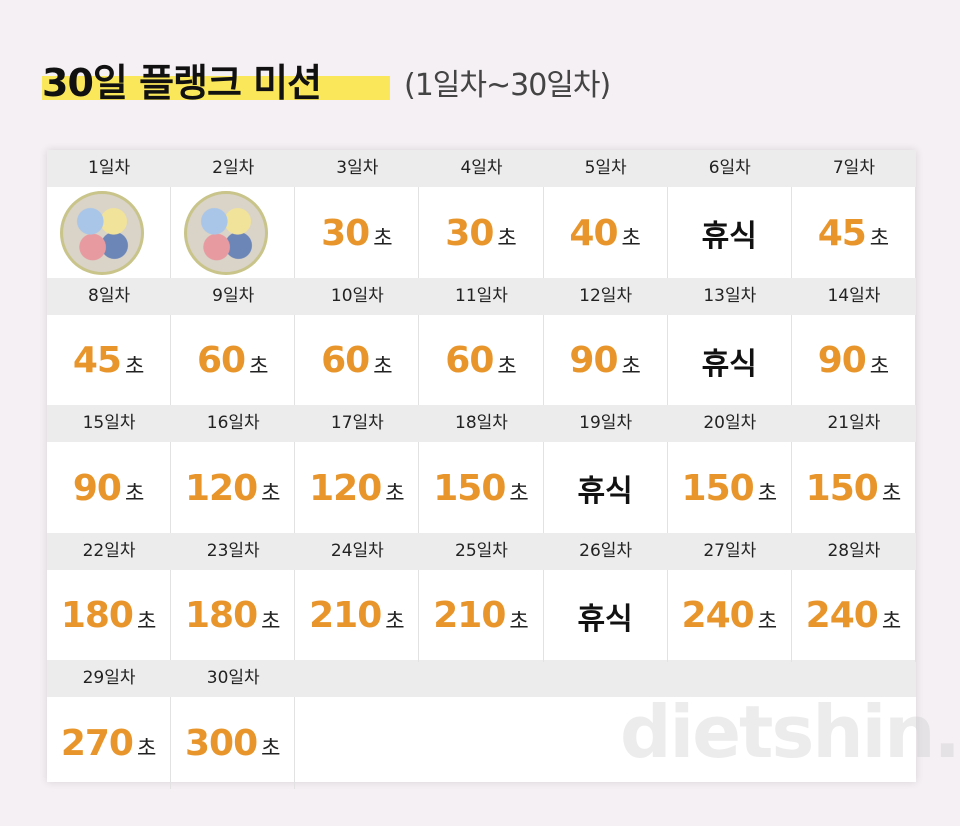 Image resolution: width=960 pixels, height=826 pixels. What do you see at coordinates (854, 233) in the screenshot?
I see `day-cell: 45 초` at bounding box center [854, 233].